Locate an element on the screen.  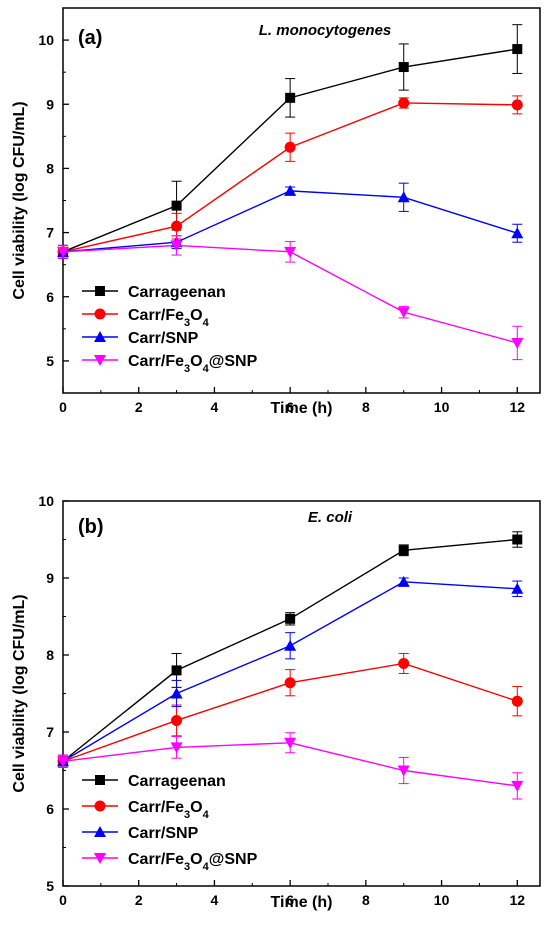
series-line is located at coordinates (290, 177).